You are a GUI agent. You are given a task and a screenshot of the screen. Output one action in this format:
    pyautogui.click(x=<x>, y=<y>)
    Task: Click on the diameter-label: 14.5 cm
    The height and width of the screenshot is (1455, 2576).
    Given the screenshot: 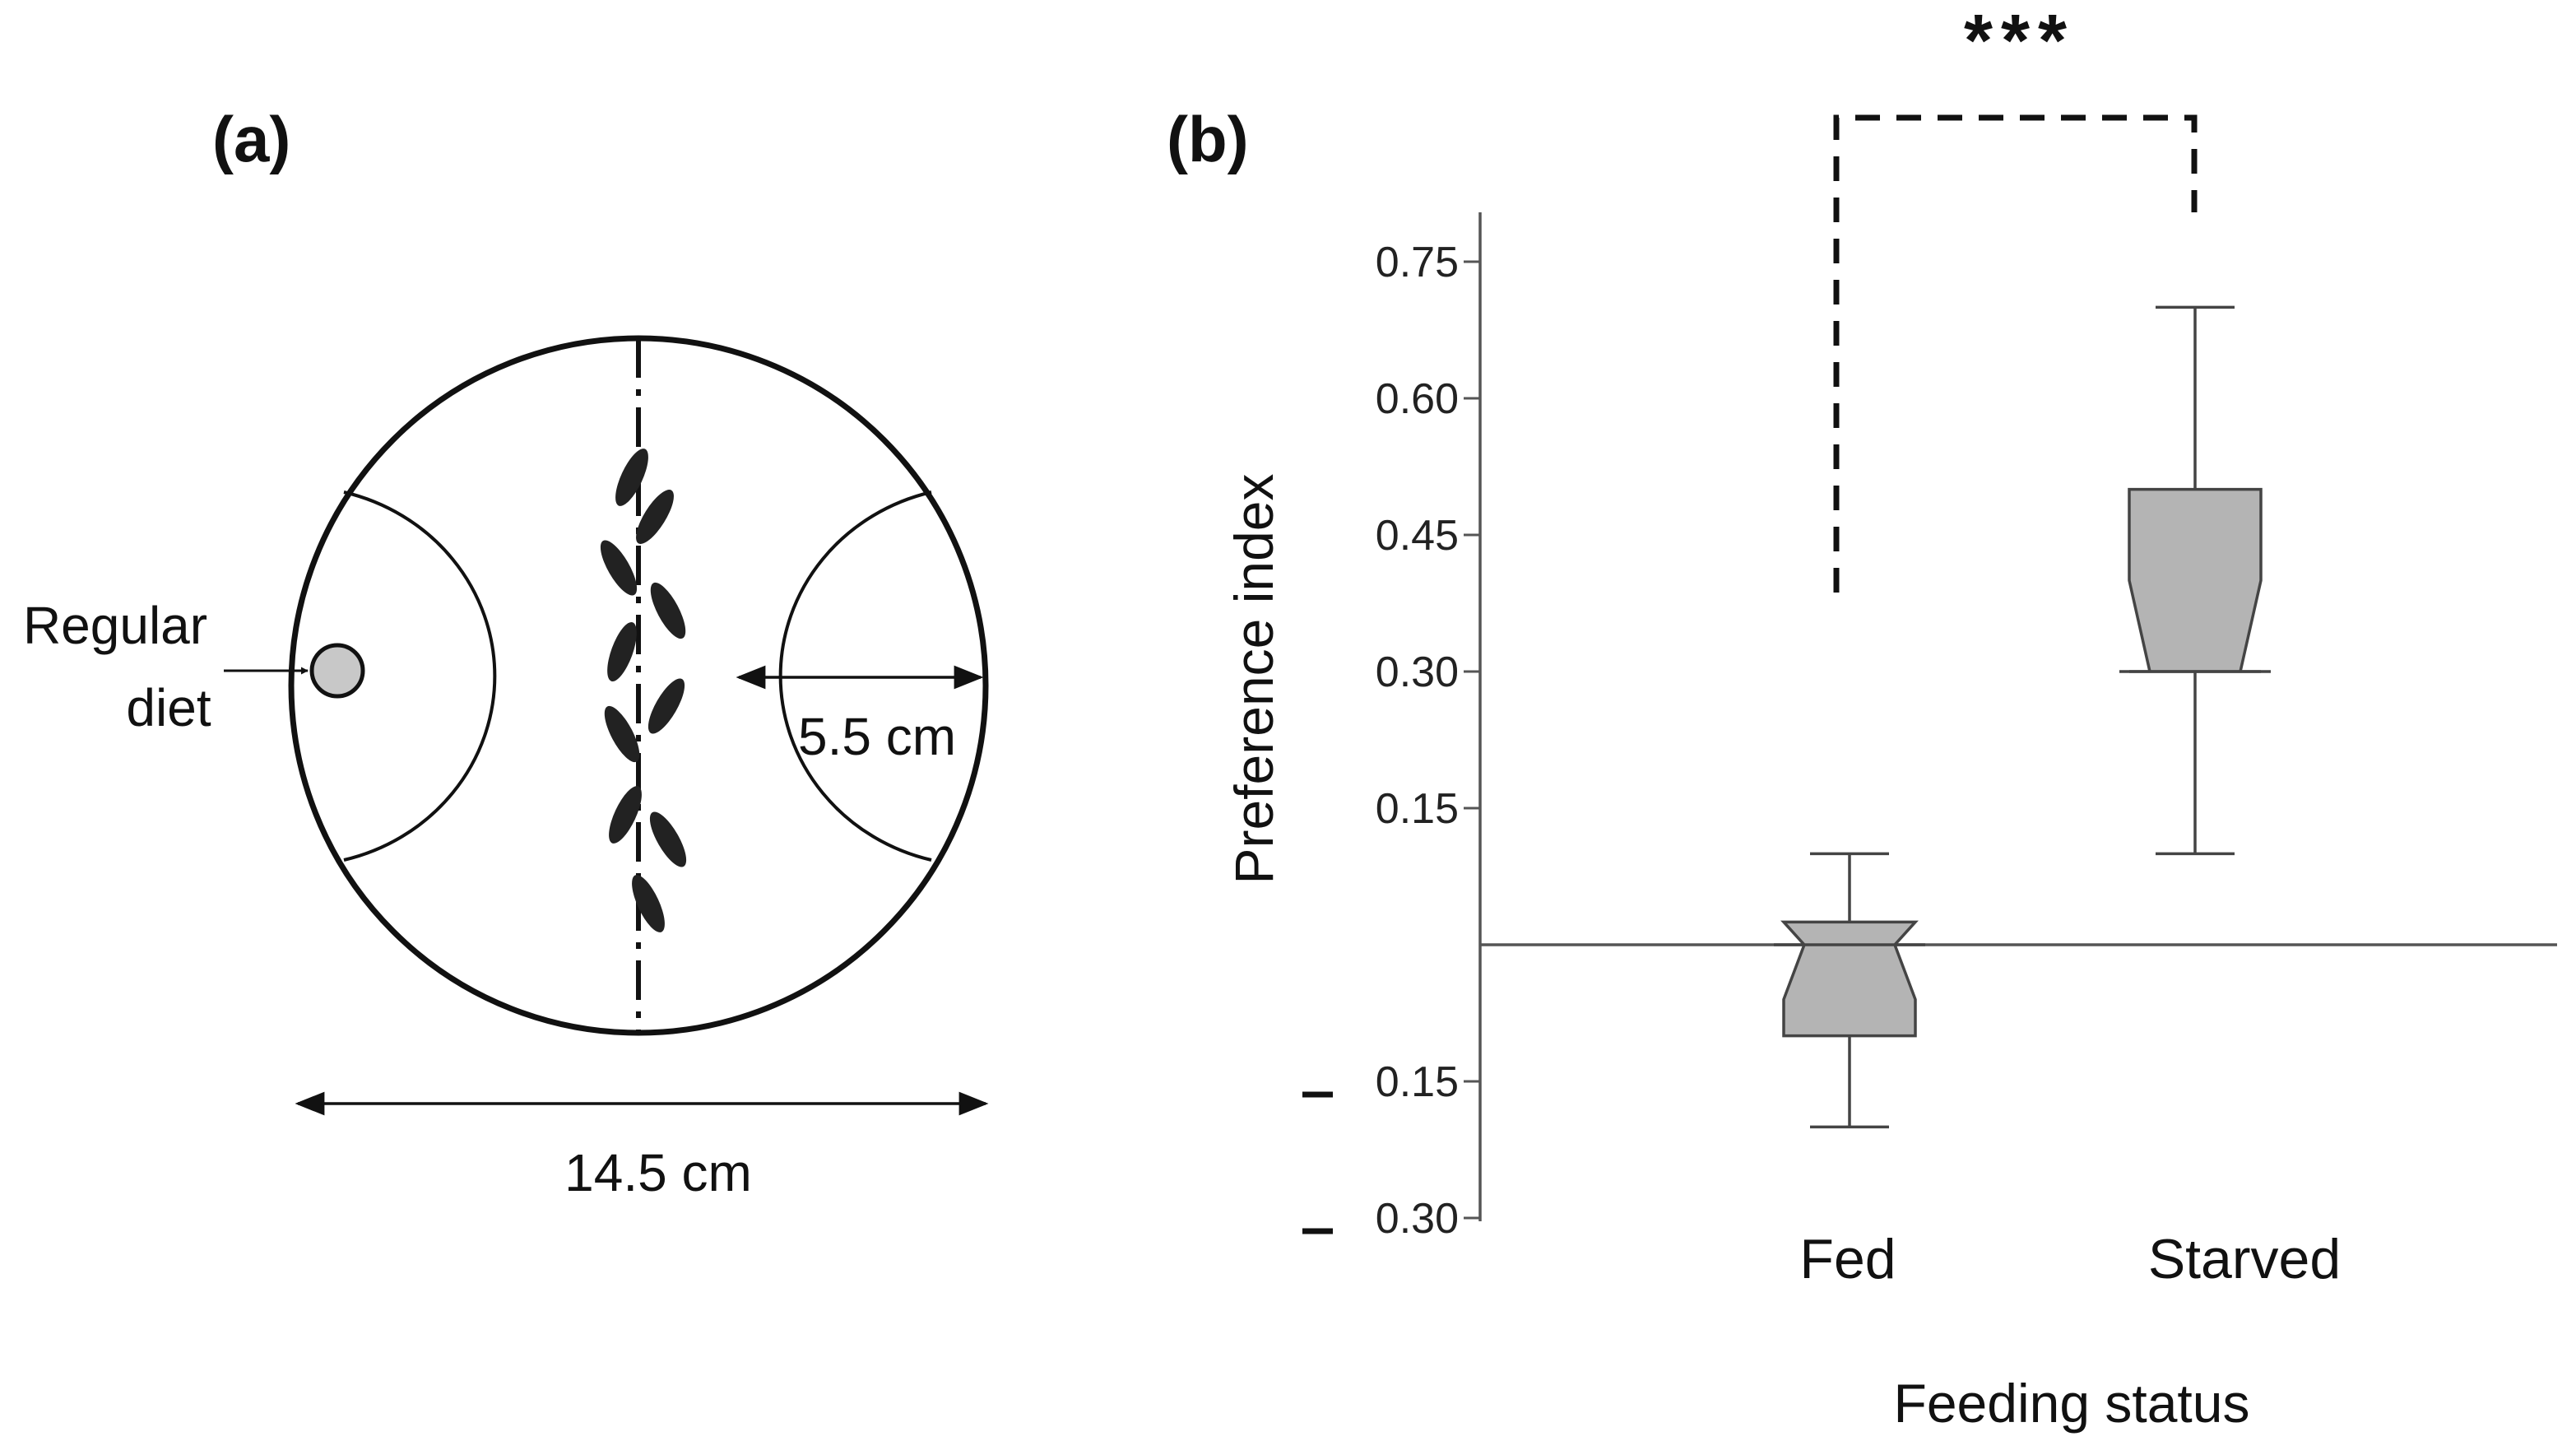 What is the action you would take?
    pyautogui.click(x=658, y=1172)
    